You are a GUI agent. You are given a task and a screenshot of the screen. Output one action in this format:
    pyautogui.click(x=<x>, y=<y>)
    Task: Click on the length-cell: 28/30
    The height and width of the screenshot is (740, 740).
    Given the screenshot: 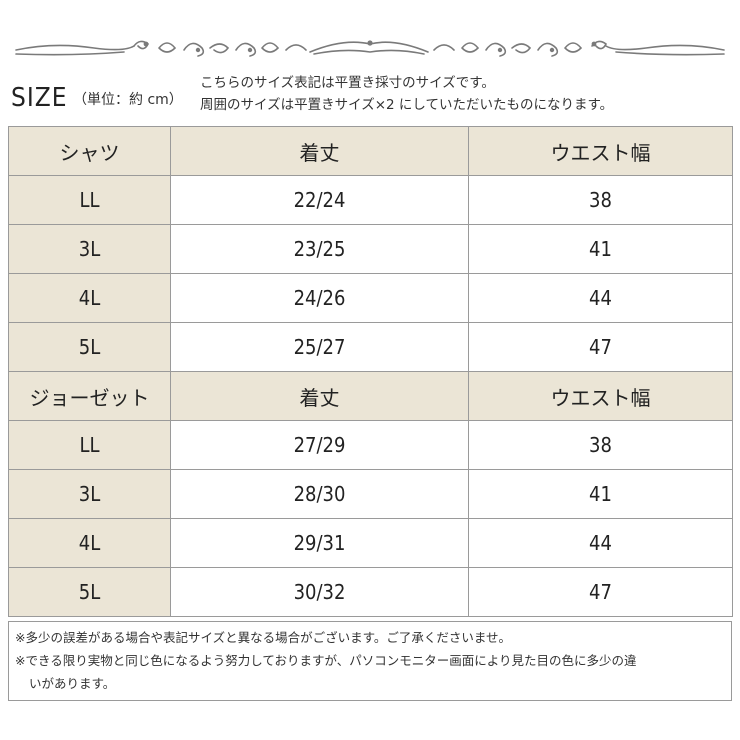 What is the action you would take?
    pyautogui.click(x=319, y=494)
    